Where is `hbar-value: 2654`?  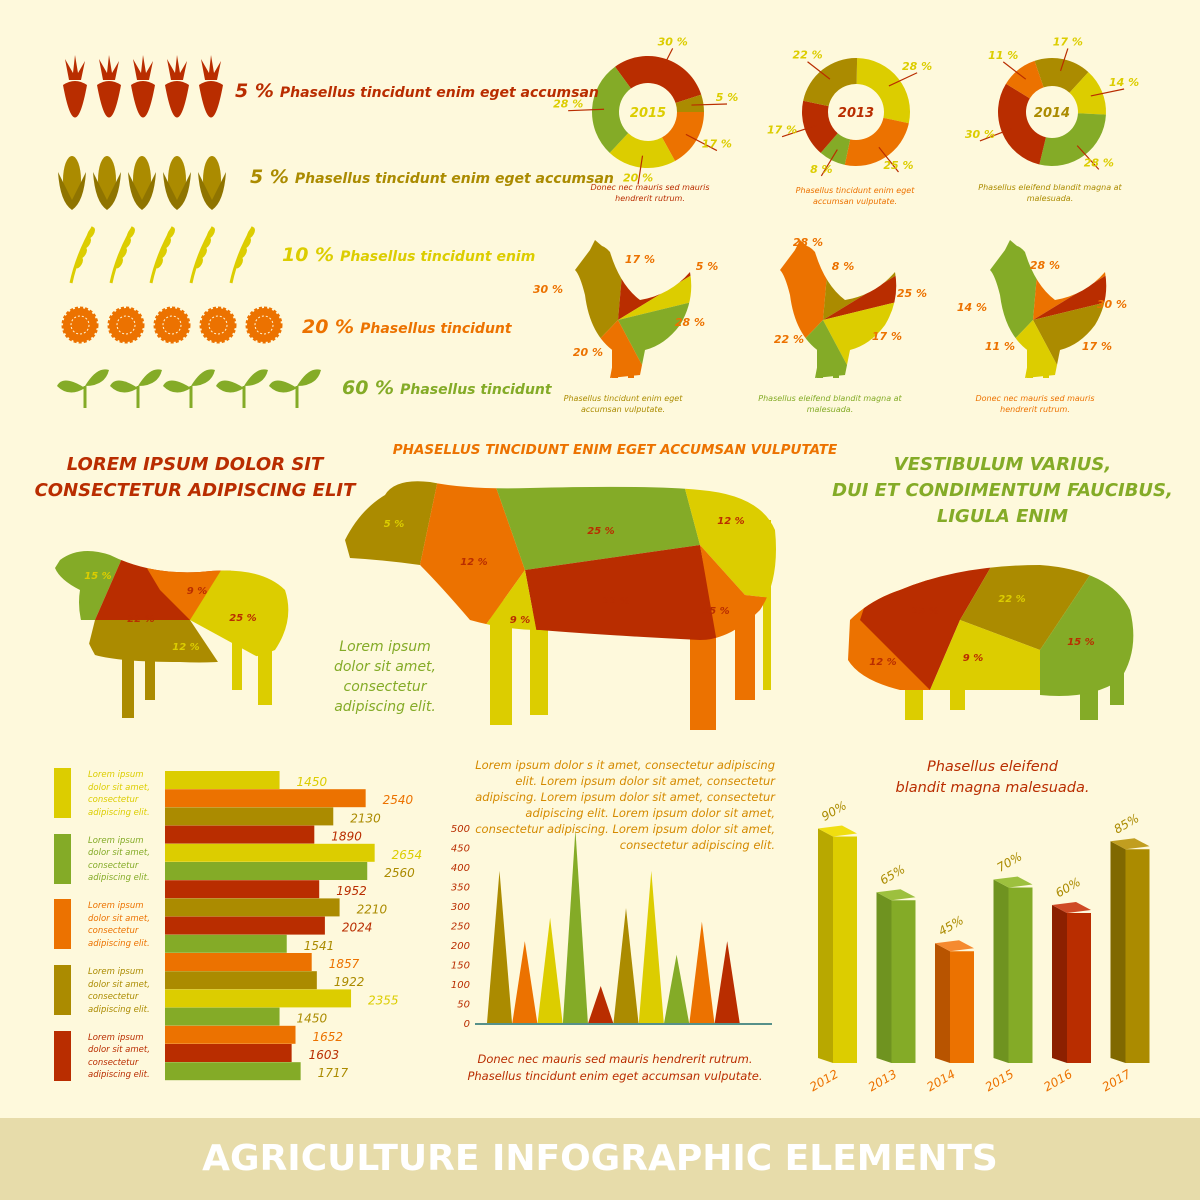 hbar-value: 2654 is located at coordinates (407, 855).